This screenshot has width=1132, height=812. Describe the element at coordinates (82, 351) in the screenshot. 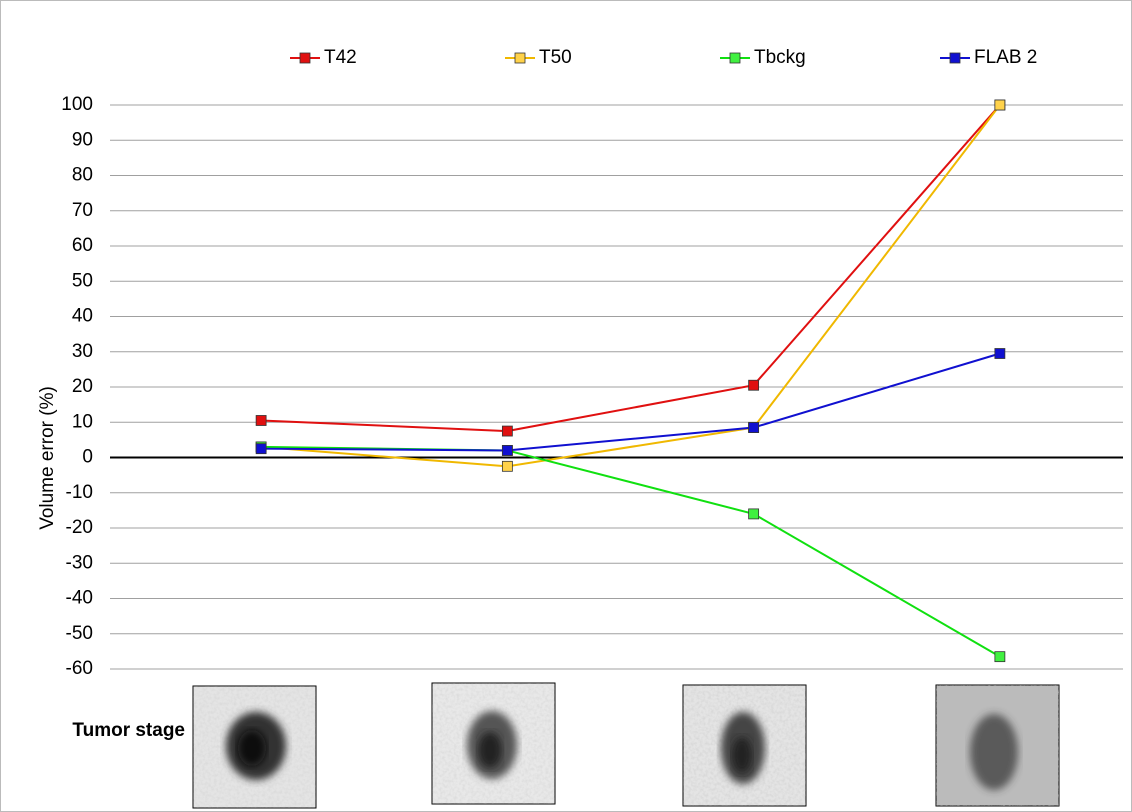

I see `y-tick-label: 30` at that location.